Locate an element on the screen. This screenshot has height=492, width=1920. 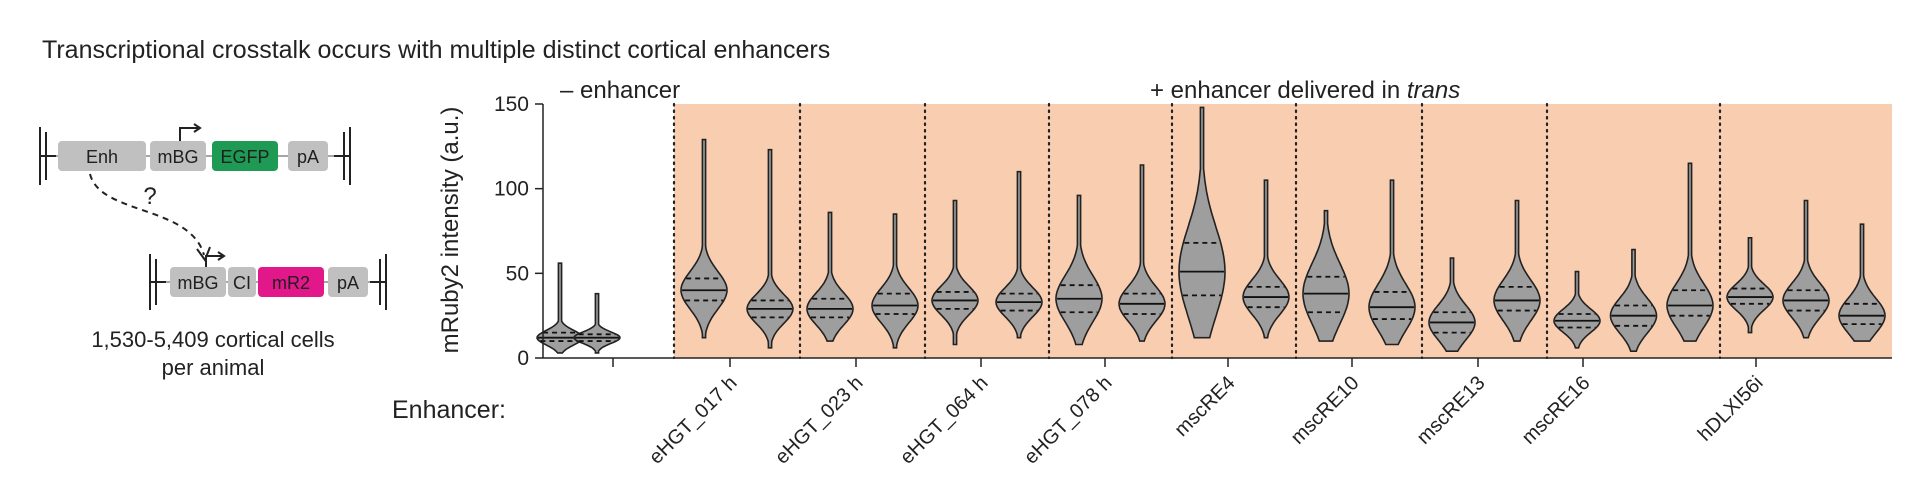
y-tick-label: 0 is located at coordinates (523, 358).